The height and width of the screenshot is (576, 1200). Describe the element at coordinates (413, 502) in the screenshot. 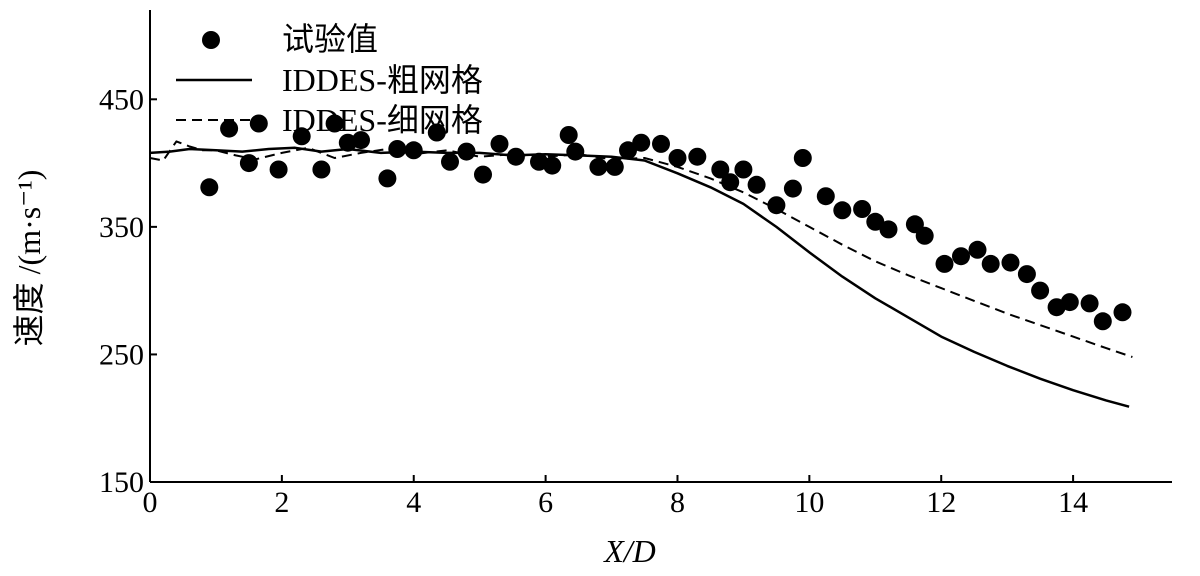

I see `x-tick-label: 4` at that location.